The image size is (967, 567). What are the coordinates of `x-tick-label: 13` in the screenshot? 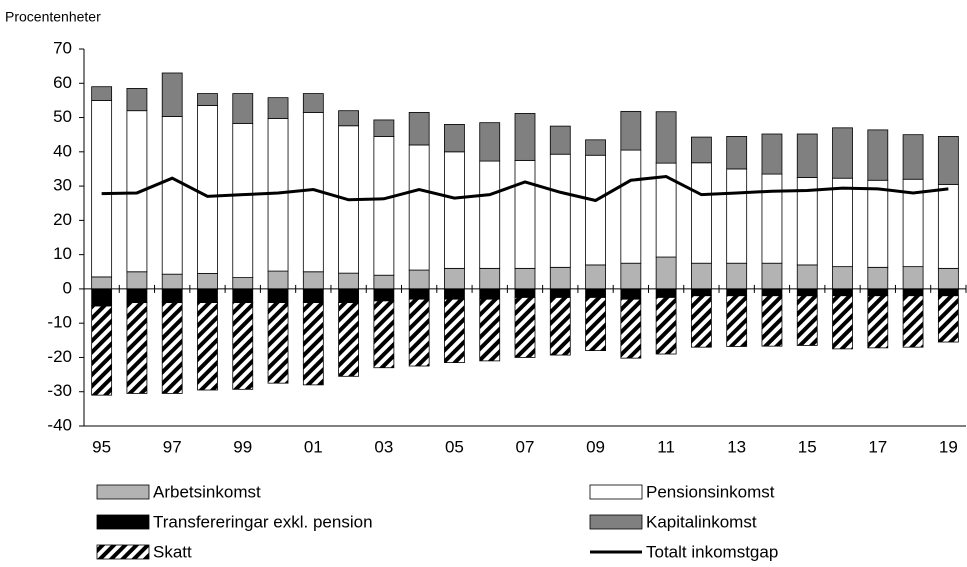 It's located at (736, 446).